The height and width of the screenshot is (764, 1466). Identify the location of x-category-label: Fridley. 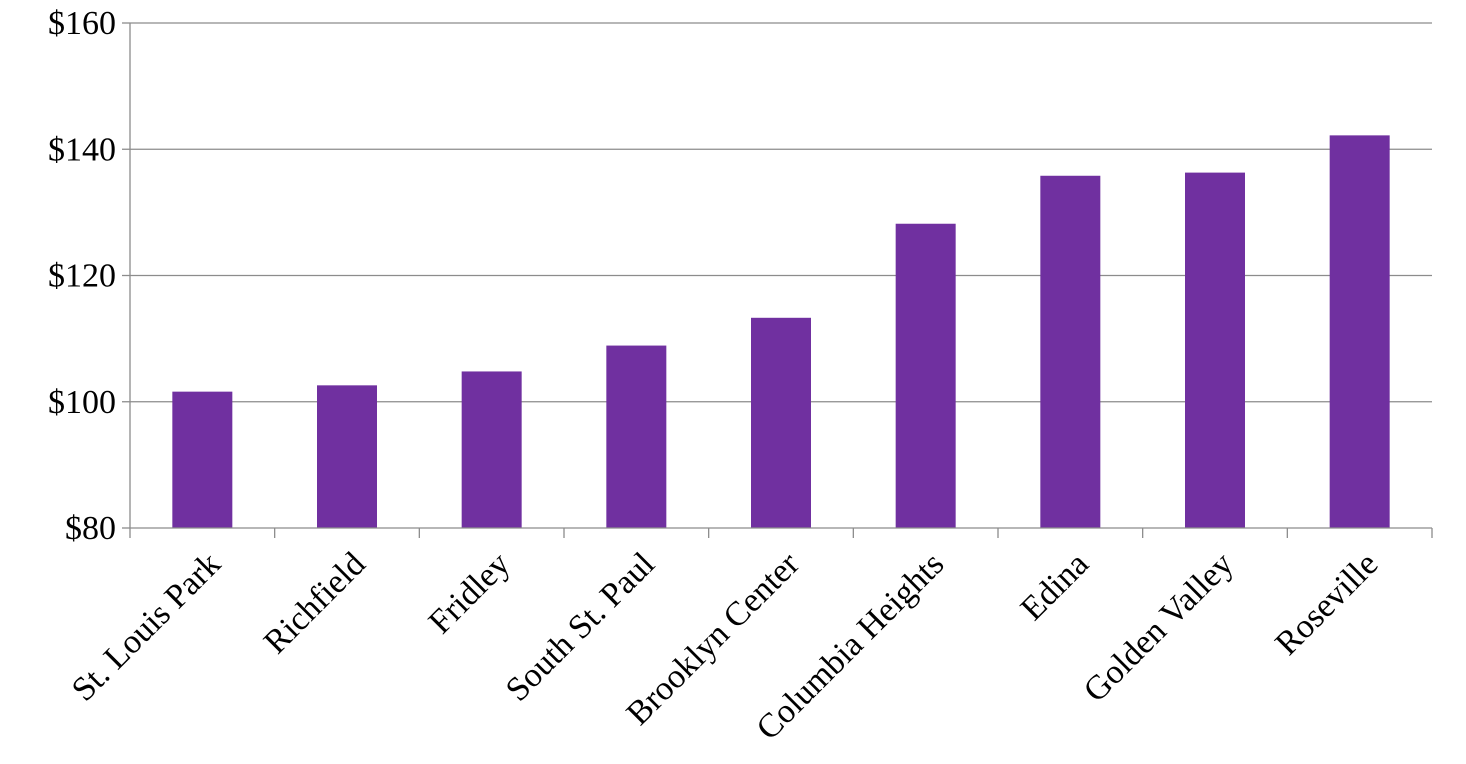
(470, 593).